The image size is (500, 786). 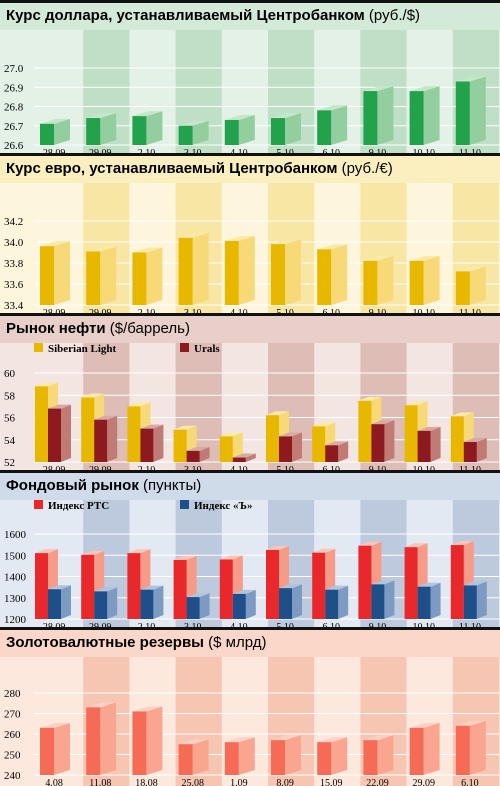 What do you see at coordinates (46, 584) in the screenshot?
I see `bar-индекс-ртс-28.09` at bounding box center [46, 584].